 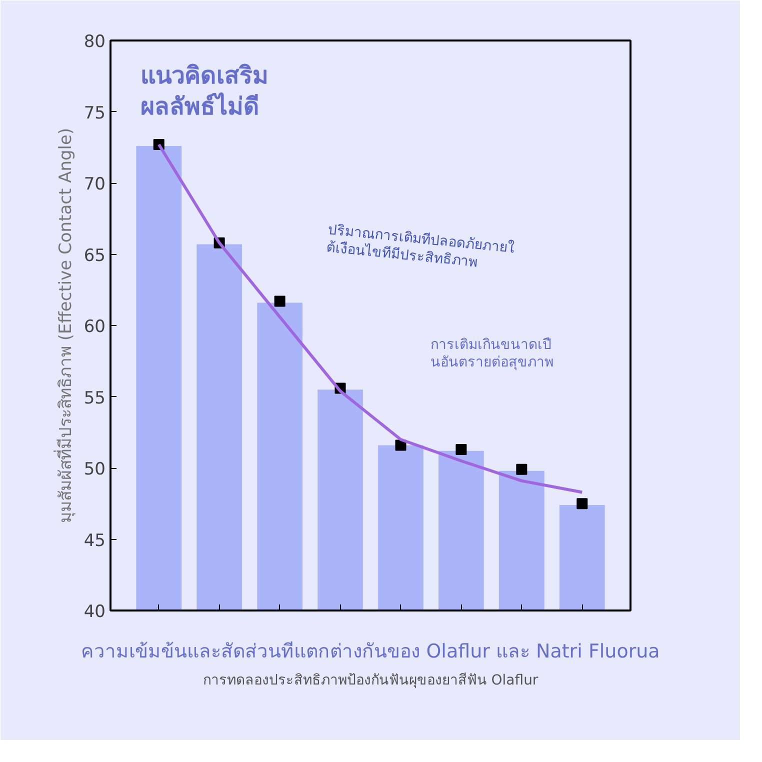 What do you see at coordinates (370, 651) in the screenshot?
I see `x-axis-title: ความเข้มข้นและสัดส่วนทีแตกต่างกันของ Olaflur และ Natri Fluorua` at bounding box center [370, 651].